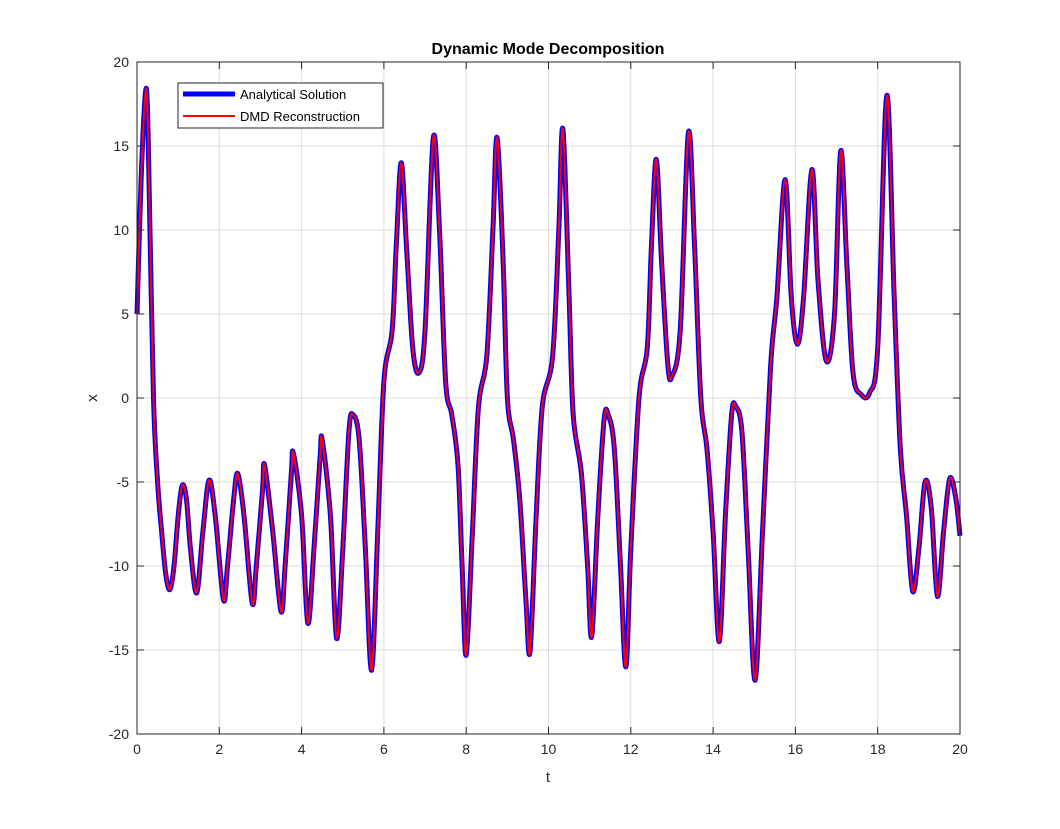 The image size is (1060, 829). I want to click on x-tick-label: 18, so click(878, 749).